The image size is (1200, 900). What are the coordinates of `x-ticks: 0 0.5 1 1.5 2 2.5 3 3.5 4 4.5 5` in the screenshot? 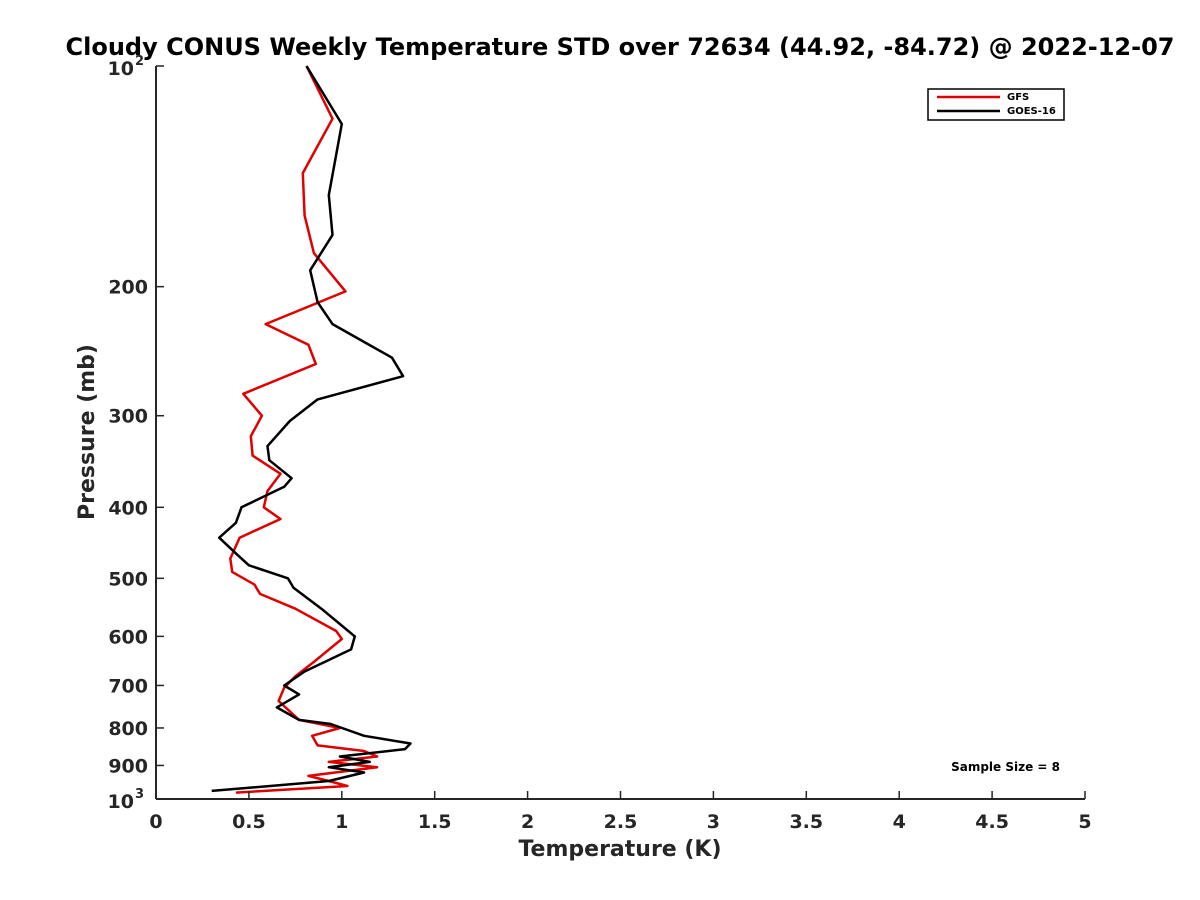 It's located at (620, 812).